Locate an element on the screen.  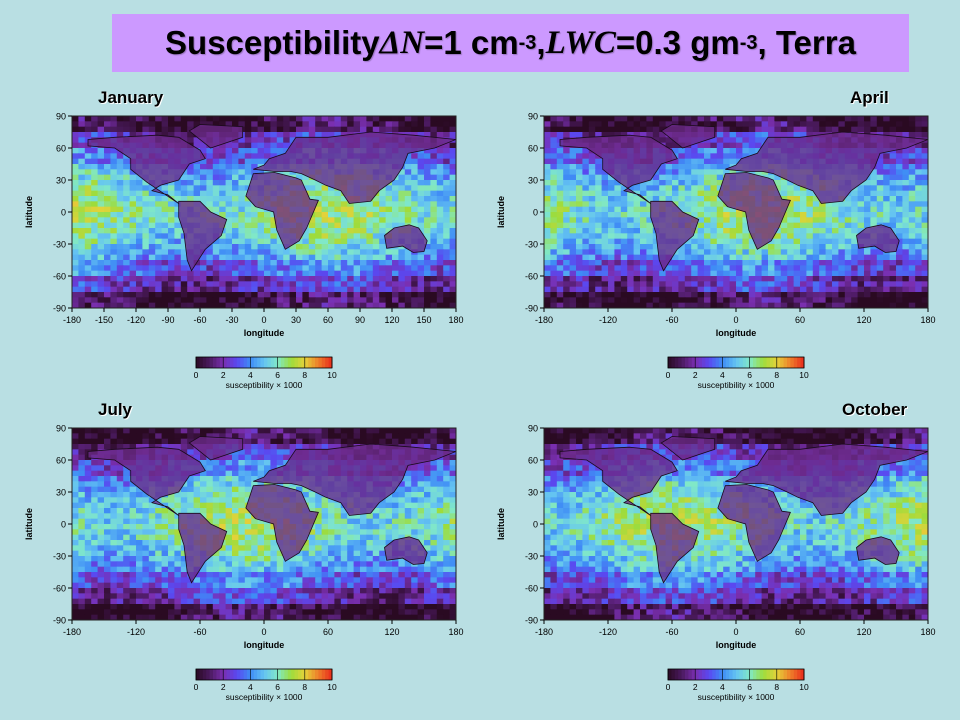
x-tick-label: 60 is located at coordinates (328, 320).